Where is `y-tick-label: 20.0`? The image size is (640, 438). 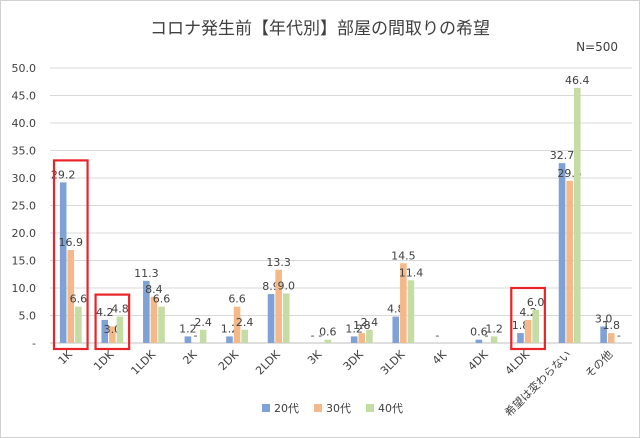
y-tick-label: 20.0 is located at coordinates (24, 233).